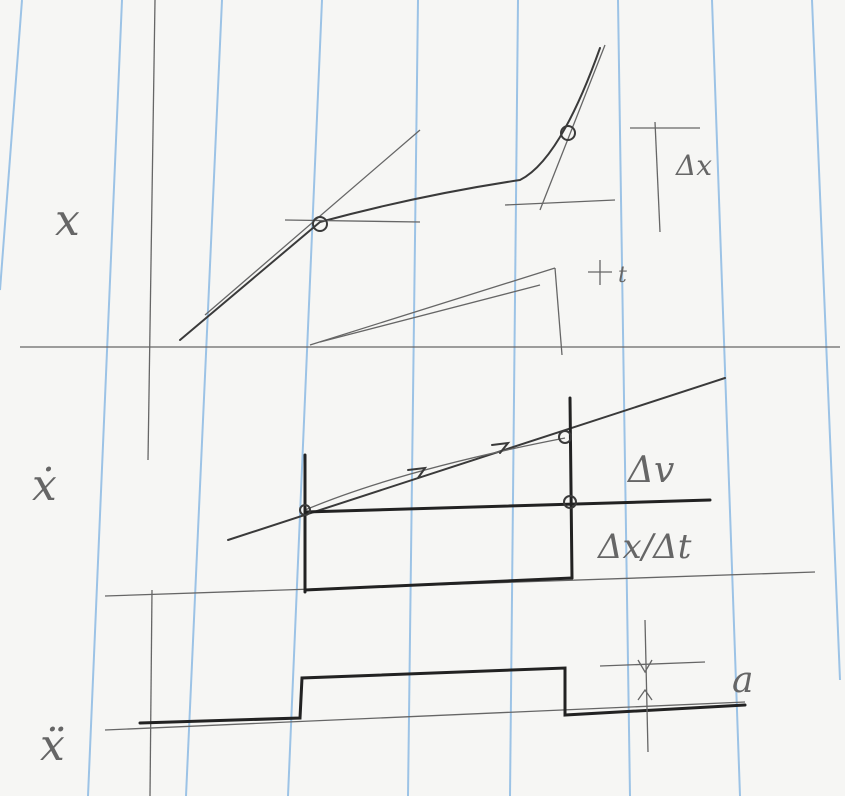 This screenshot has width=845, height=796. I want to click on velocity-label: ẋ, so click(44, 485).